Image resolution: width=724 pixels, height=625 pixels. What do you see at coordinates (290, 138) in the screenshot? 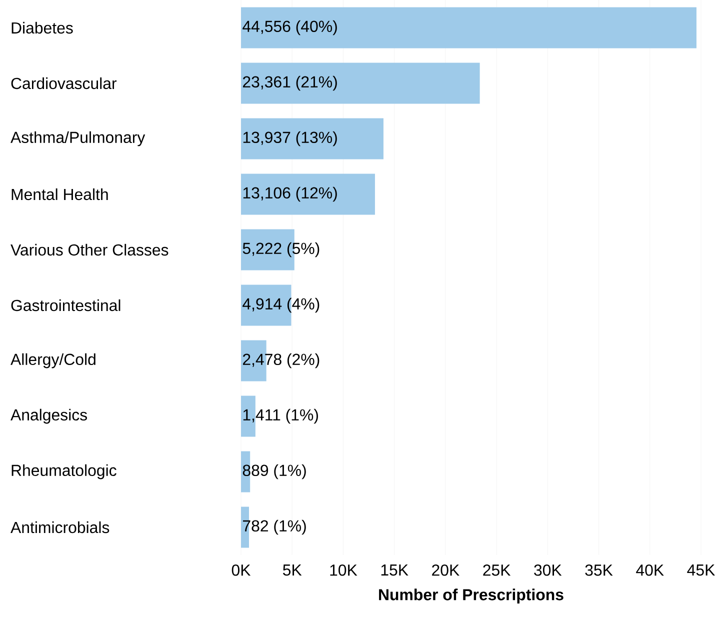
I see `data-label: 13,937 (13%)` at bounding box center [290, 138].